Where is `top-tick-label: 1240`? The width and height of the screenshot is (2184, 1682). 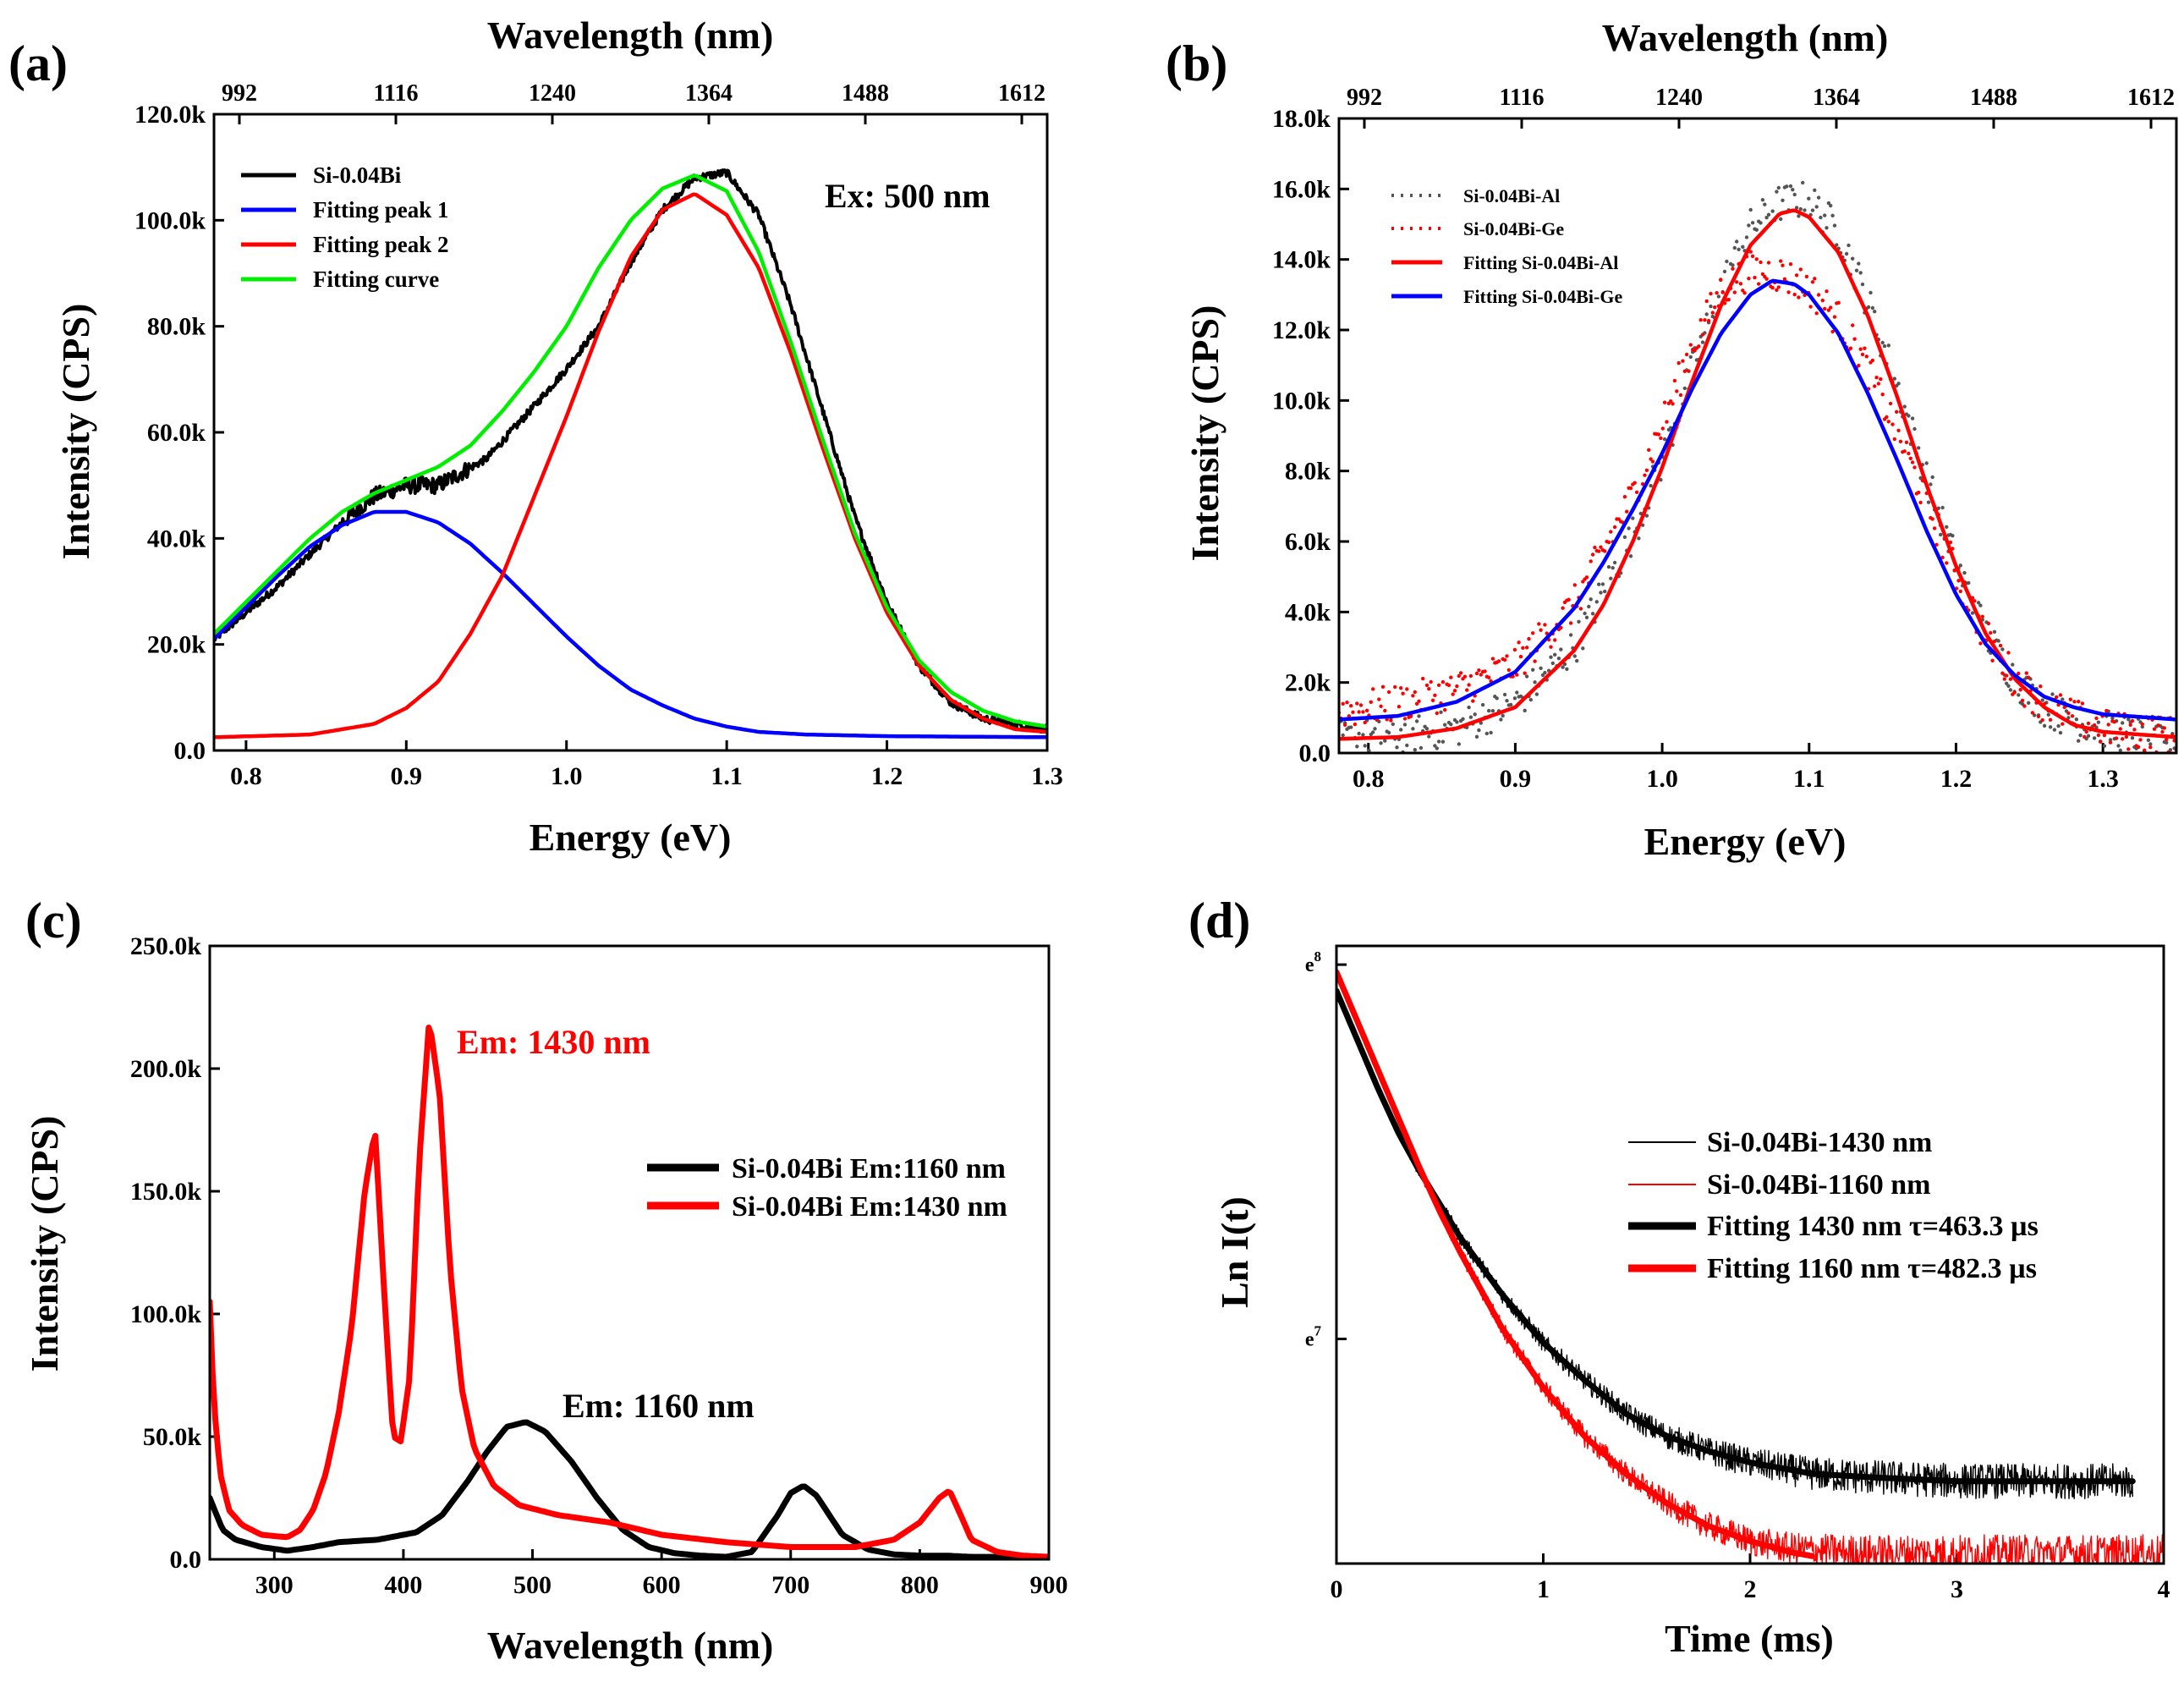
top-tick-label: 1240 is located at coordinates (553, 94).